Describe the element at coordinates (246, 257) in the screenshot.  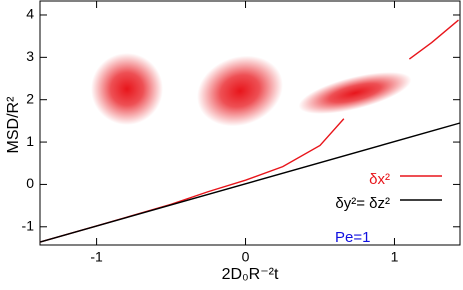
I see `x-tick-label: 0` at that location.